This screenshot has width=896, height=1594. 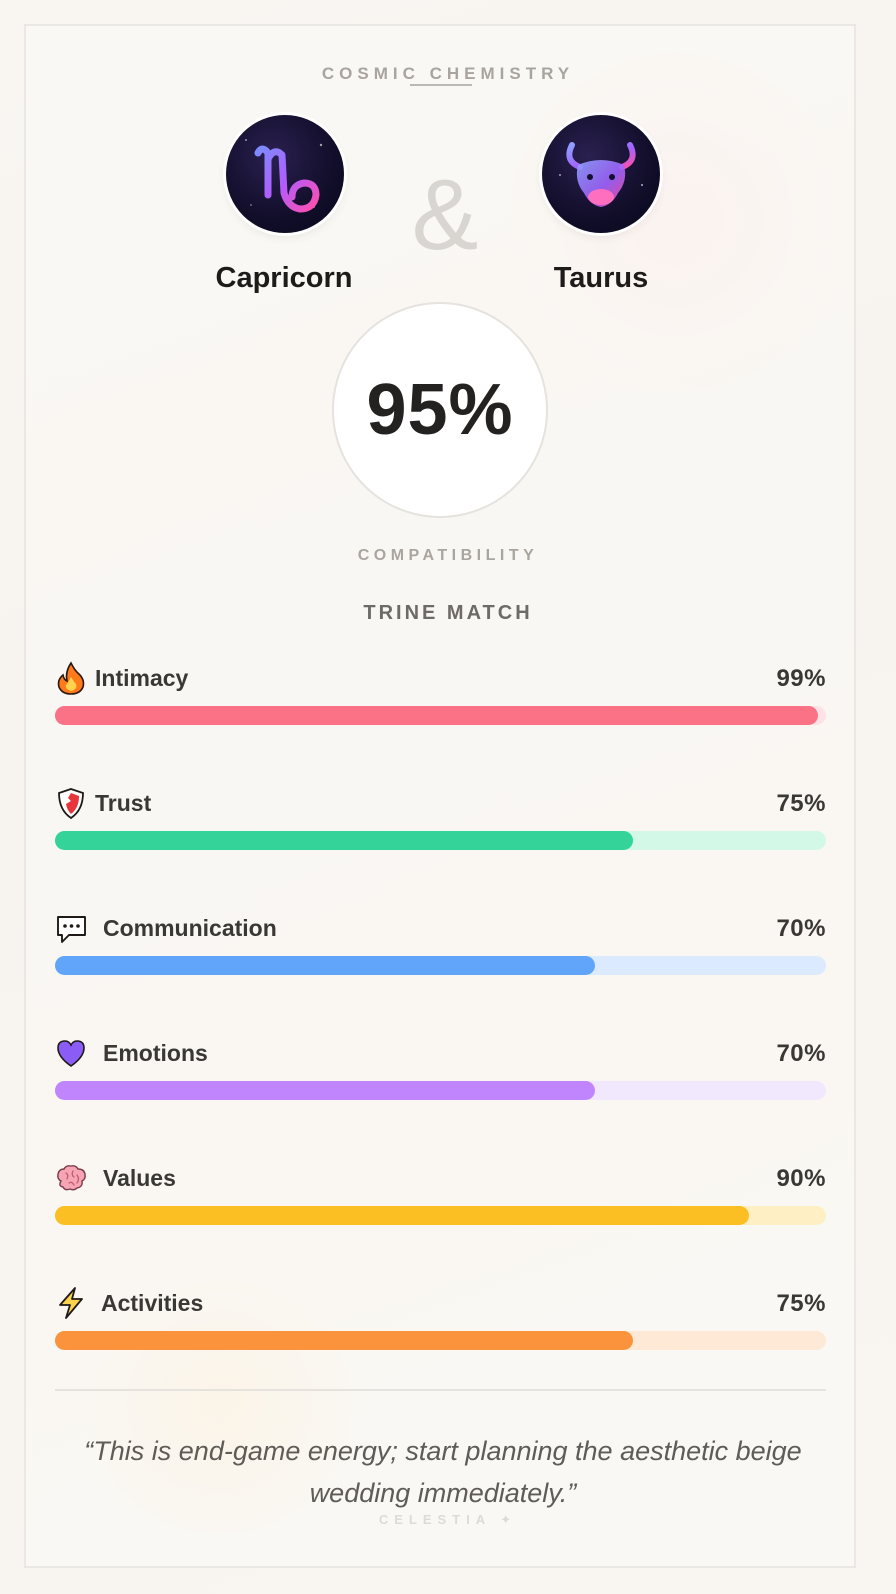 What do you see at coordinates (448, 555) in the screenshot?
I see `score-label: COMPATIBILITY` at bounding box center [448, 555].